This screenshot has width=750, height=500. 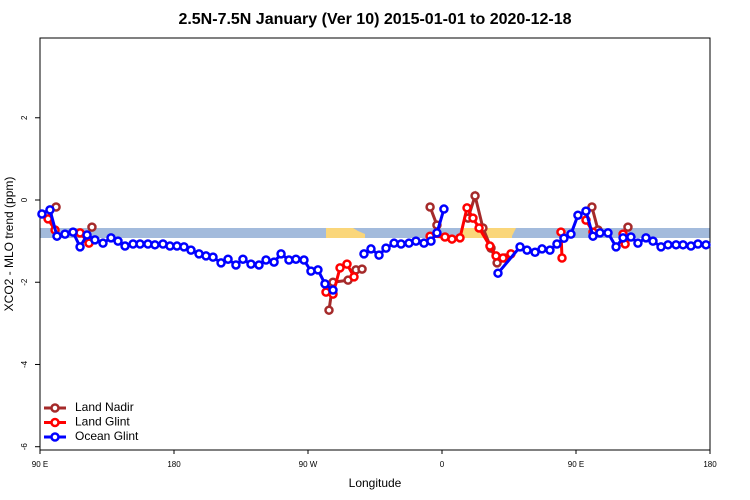 What do you see at coordinates (102, 422) in the screenshot?
I see `legend-label: Land Glint` at bounding box center [102, 422].